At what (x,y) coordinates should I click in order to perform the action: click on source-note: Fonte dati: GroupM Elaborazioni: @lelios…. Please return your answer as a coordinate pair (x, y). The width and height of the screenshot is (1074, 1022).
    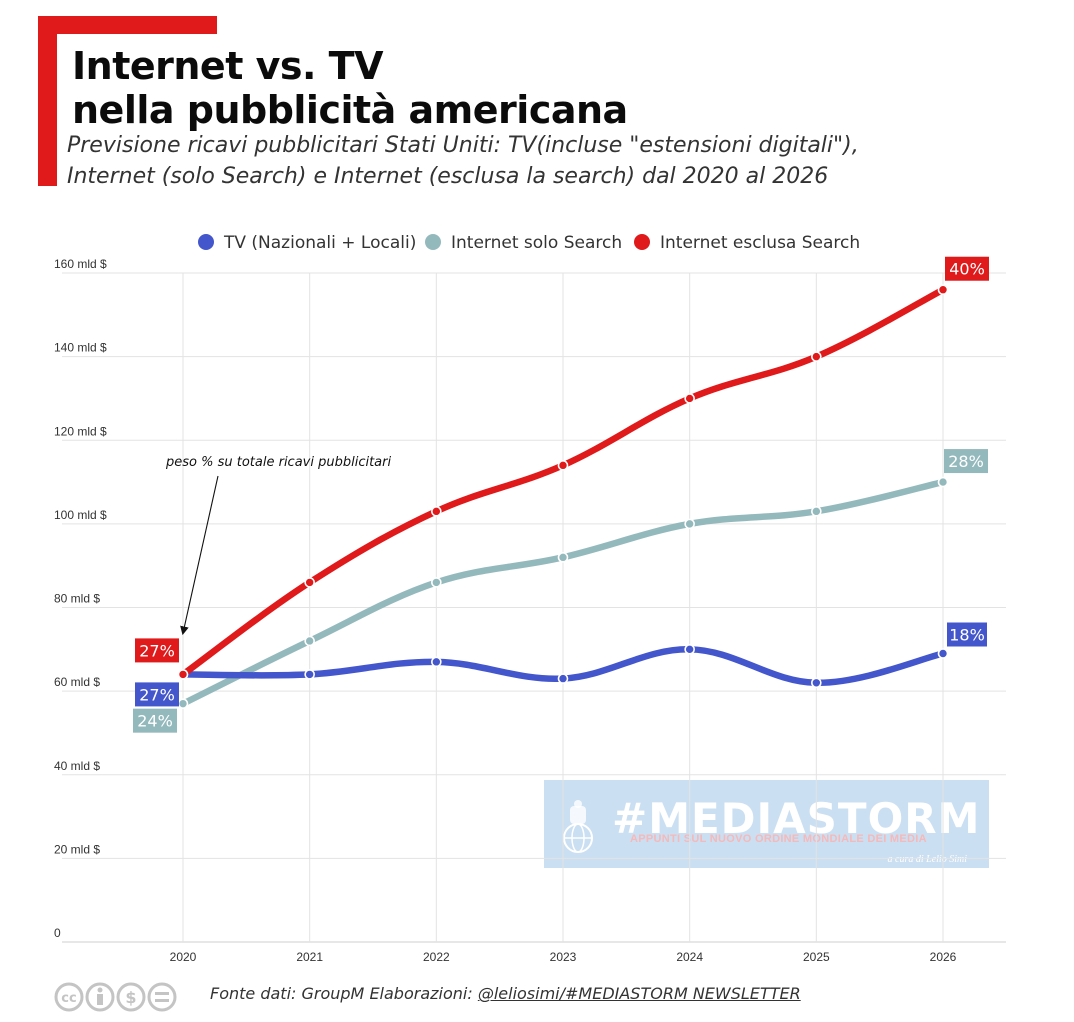
    Looking at the image, I should click on (505, 993).